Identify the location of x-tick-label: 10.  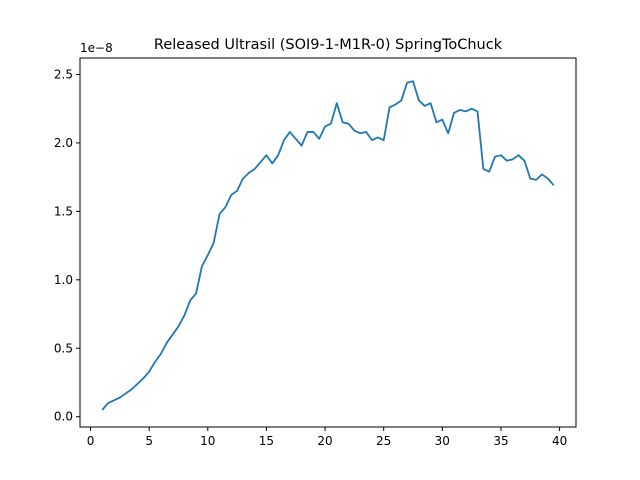
(207, 441).